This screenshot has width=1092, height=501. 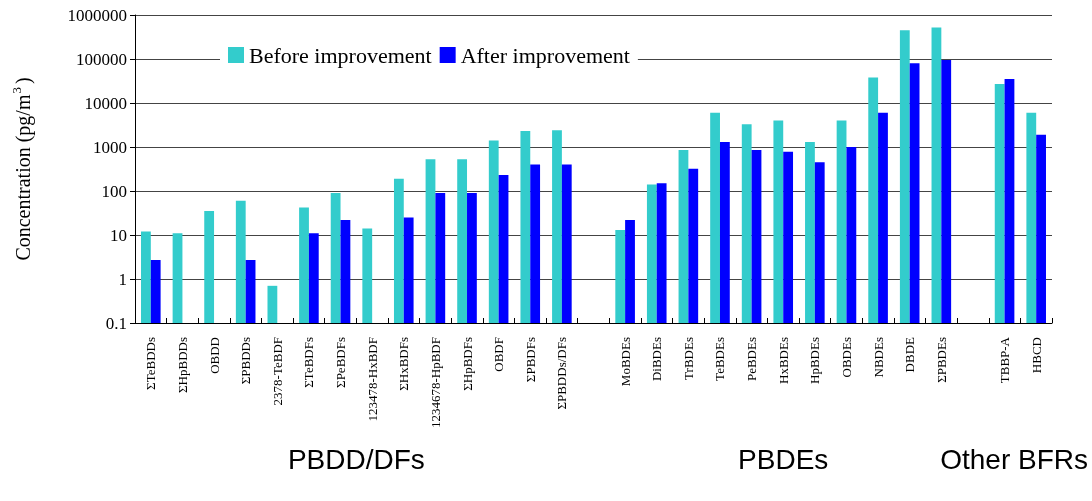 What do you see at coordinates (114, 191) in the screenshot?
I see `y-tick-label: 100` at bounding box center [114, 191].